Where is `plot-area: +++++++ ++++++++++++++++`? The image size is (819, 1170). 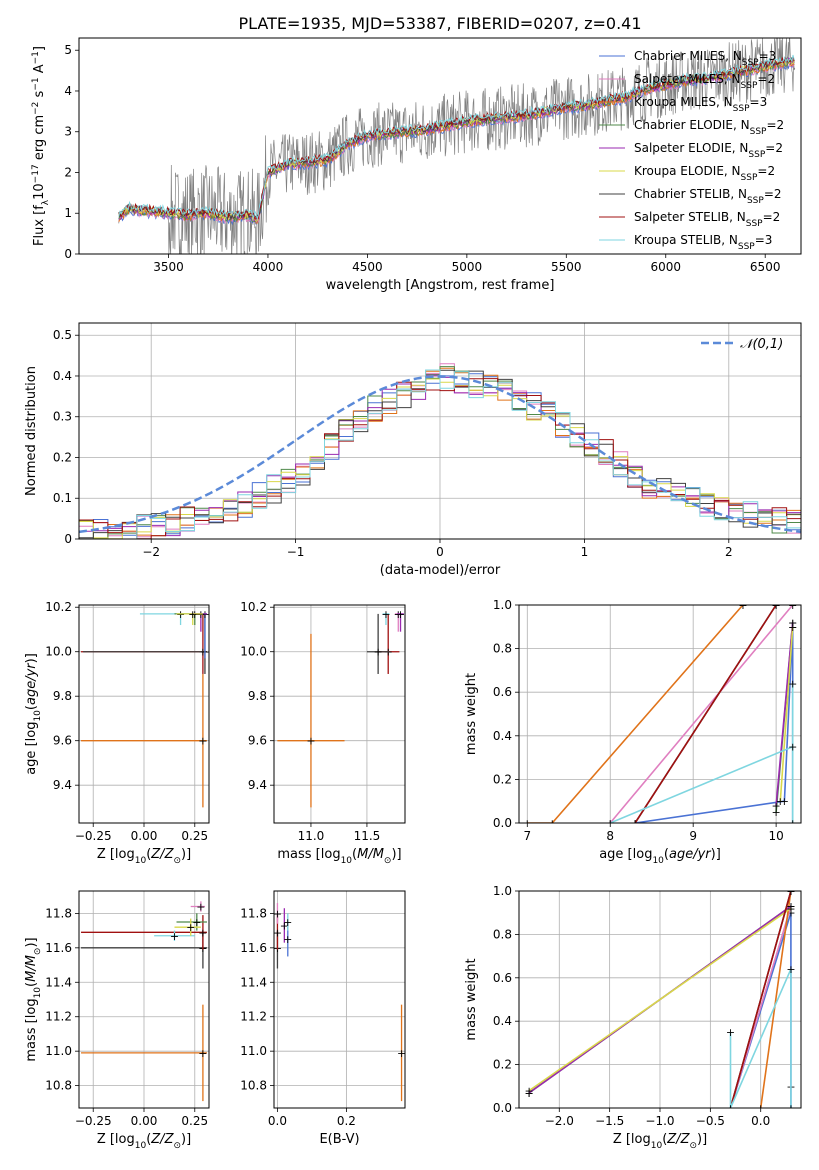 plot-area: +++++++ ++++++++++++++++ is located at coordinates (660, 714).